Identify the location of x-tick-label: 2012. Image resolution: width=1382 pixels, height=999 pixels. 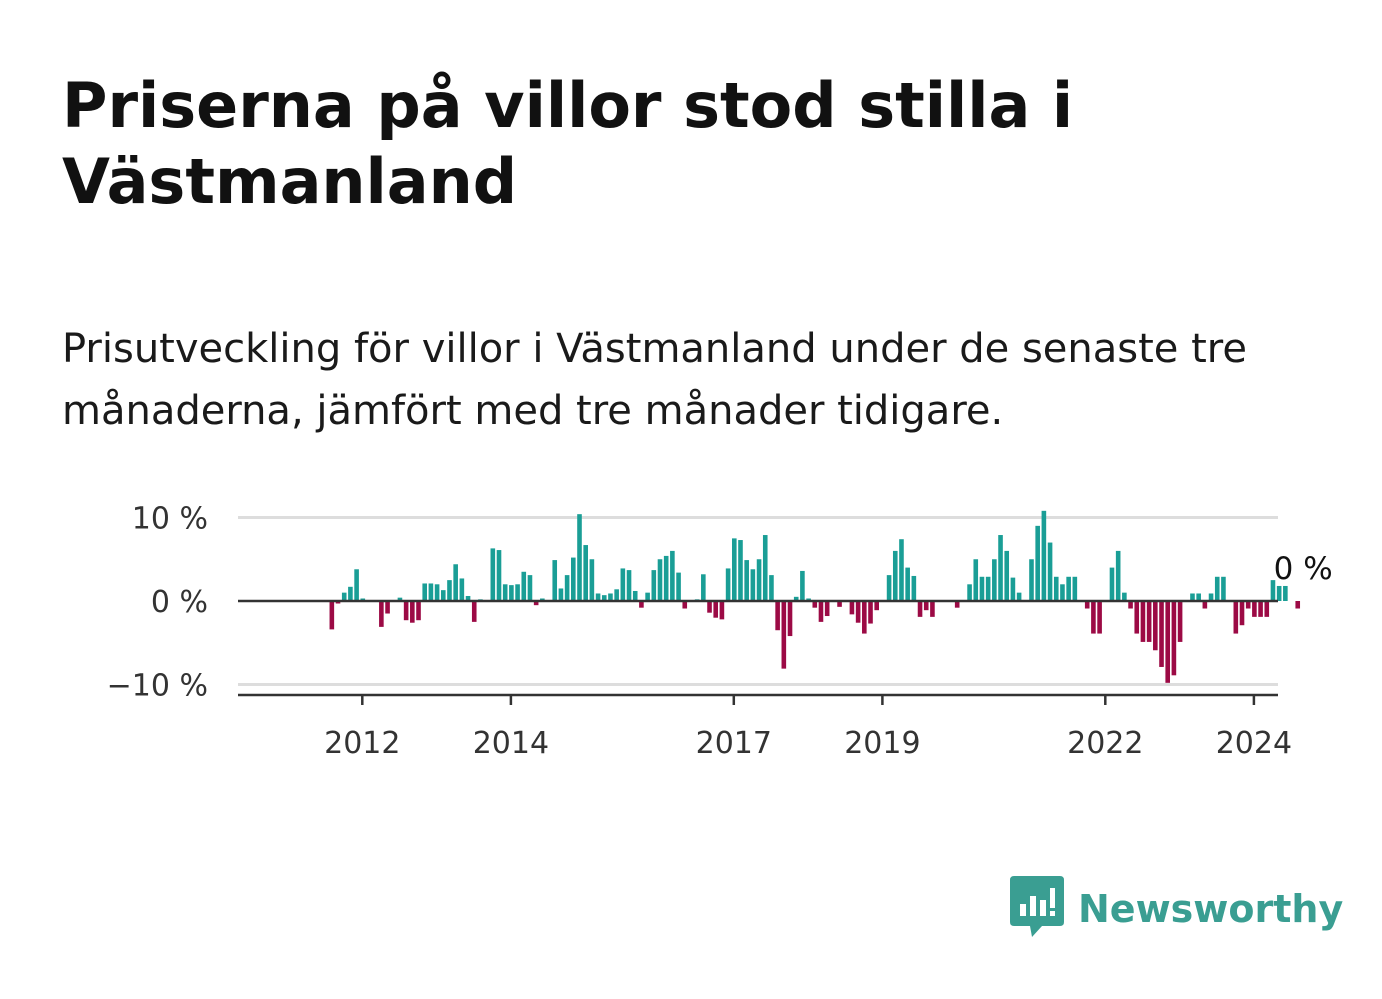
(362, 743).